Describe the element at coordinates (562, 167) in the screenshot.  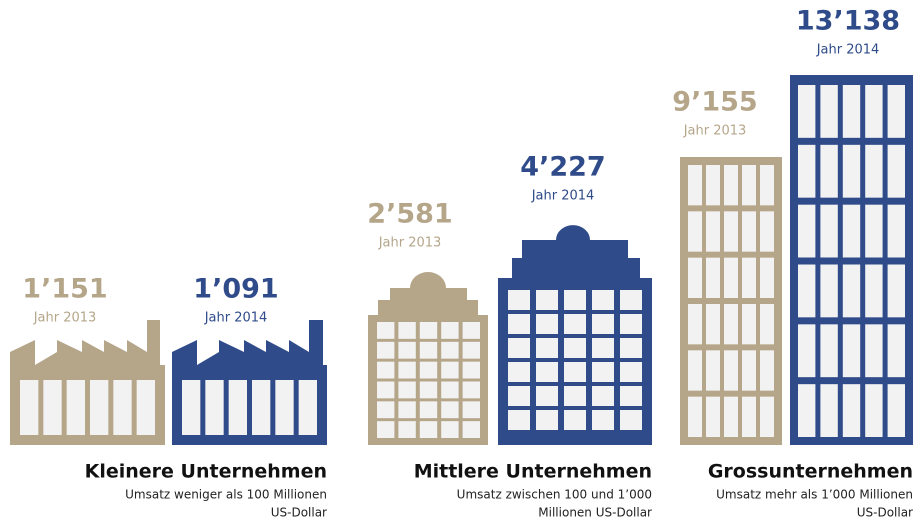
I see `value-label: 4’227` at that location.